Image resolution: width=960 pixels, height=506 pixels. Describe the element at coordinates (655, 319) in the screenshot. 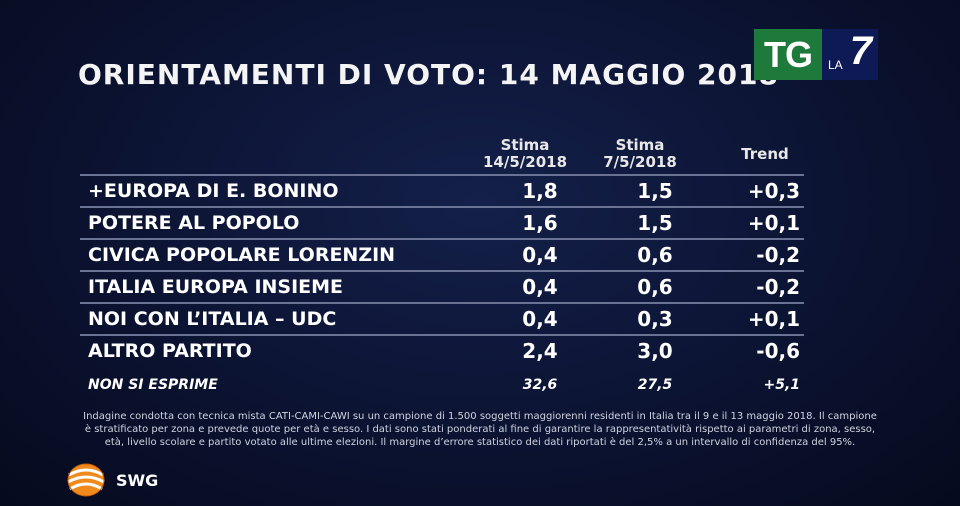

I see `estimate-7-may: 0,3` at that location.